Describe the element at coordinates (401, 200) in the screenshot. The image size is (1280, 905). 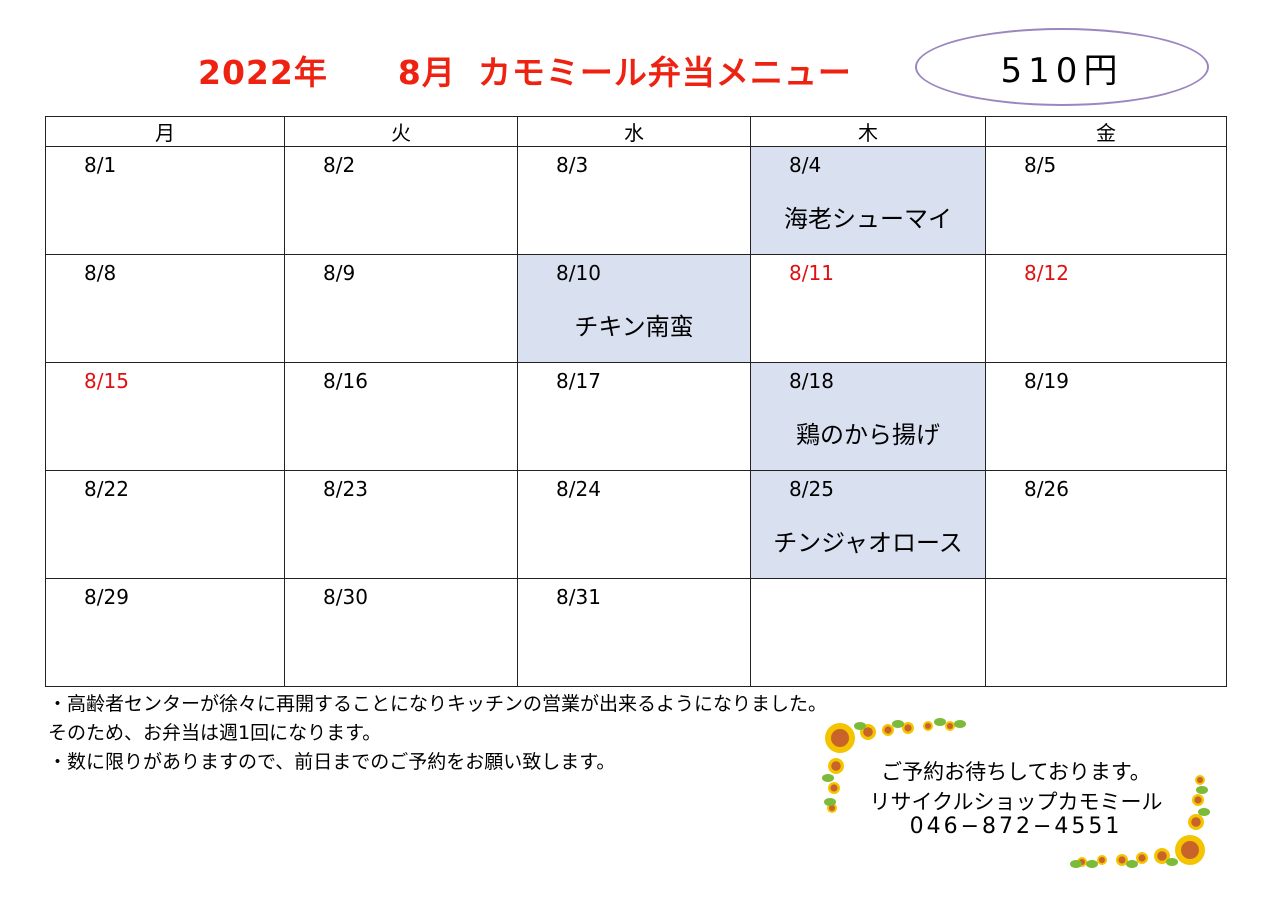
I see `day-cell: 8/2` at that location.